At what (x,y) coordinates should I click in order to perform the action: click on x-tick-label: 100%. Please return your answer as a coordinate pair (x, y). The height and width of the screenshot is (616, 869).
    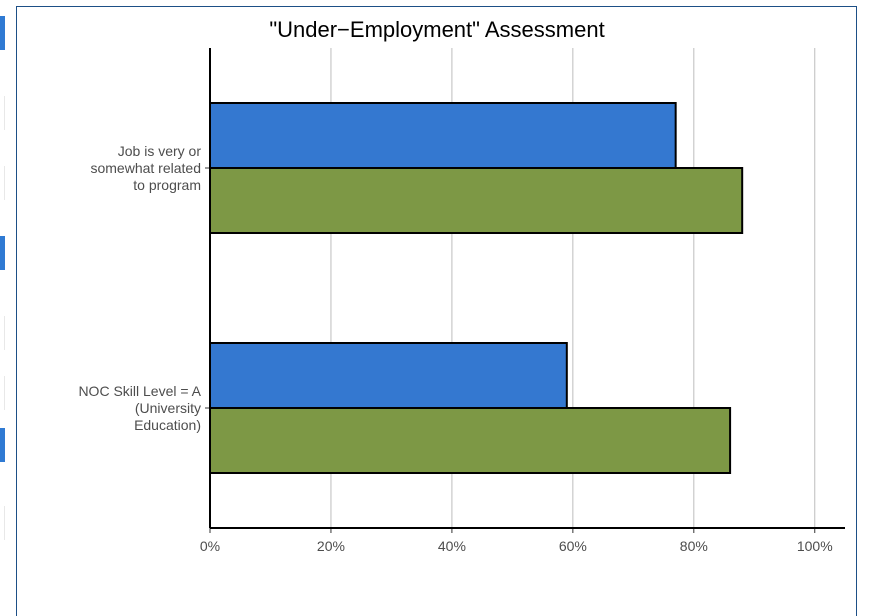
    Looking at the image, I should click on (815, 546).